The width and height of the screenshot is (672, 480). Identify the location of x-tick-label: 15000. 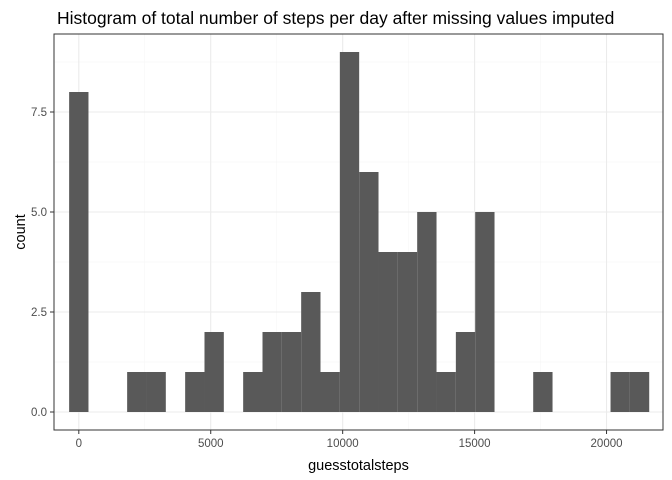
(475, 444).